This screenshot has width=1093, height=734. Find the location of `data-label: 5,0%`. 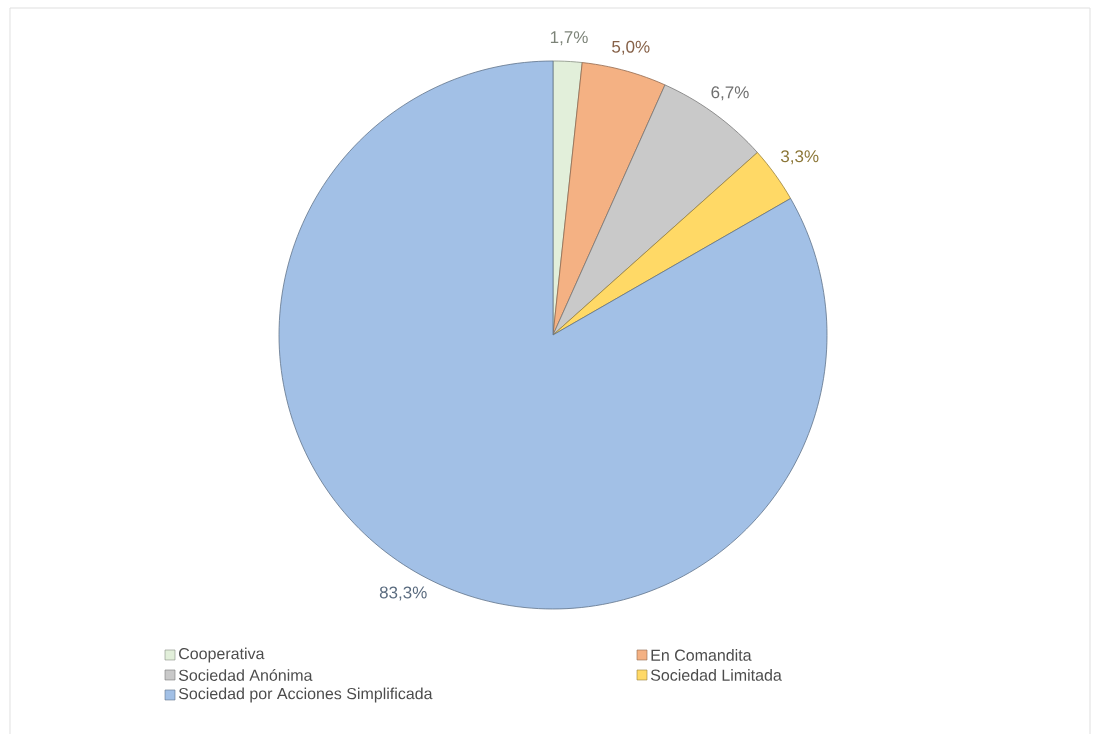

data-label: 5,0% is located at coordinates (631, 47).